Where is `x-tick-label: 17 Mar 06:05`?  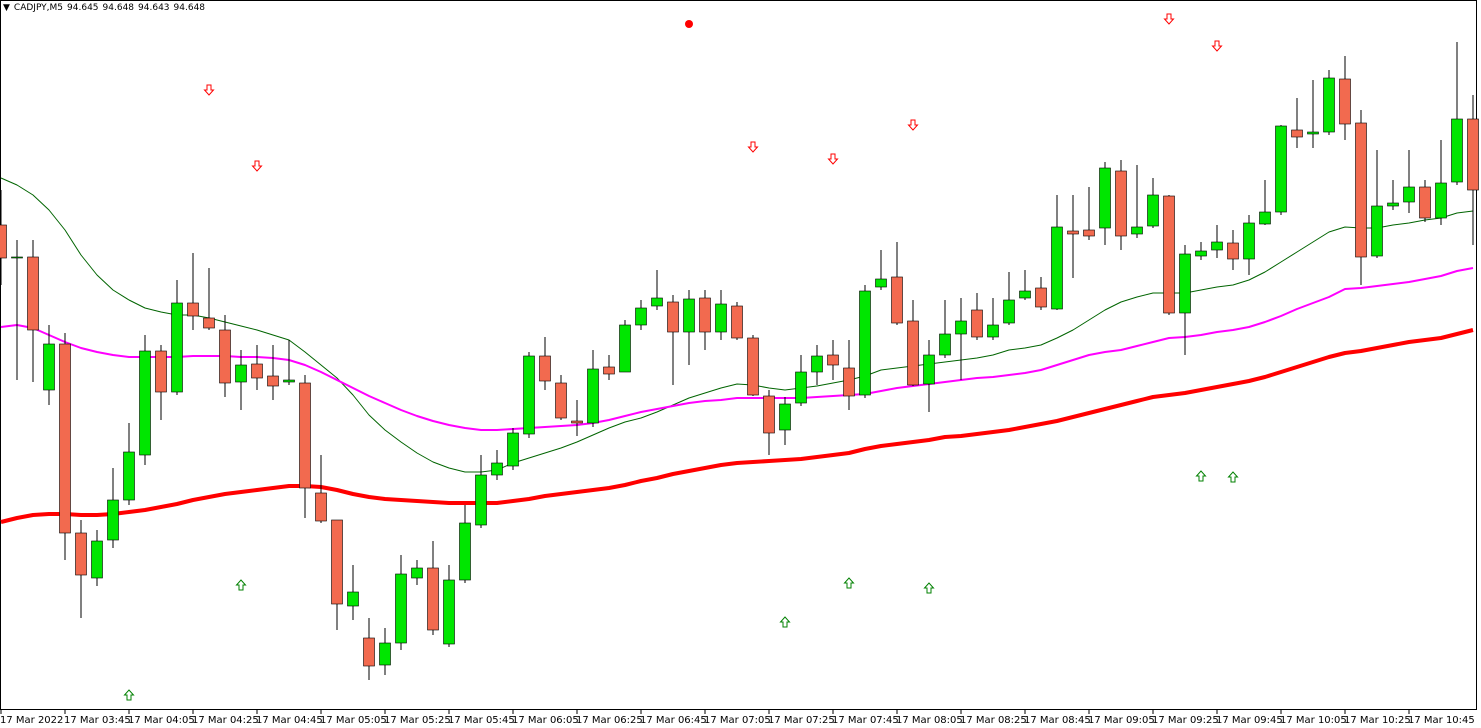
x-tick-label: 17 Mar 06:05 is located at coordinates (545, 720).